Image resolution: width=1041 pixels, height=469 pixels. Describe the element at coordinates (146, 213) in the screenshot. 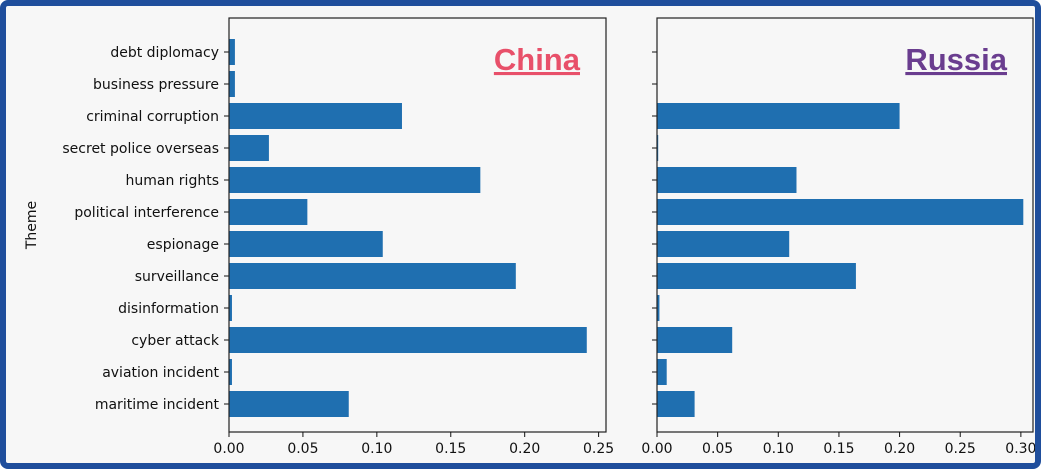

I see `y-tick-label: political interference` at that location.